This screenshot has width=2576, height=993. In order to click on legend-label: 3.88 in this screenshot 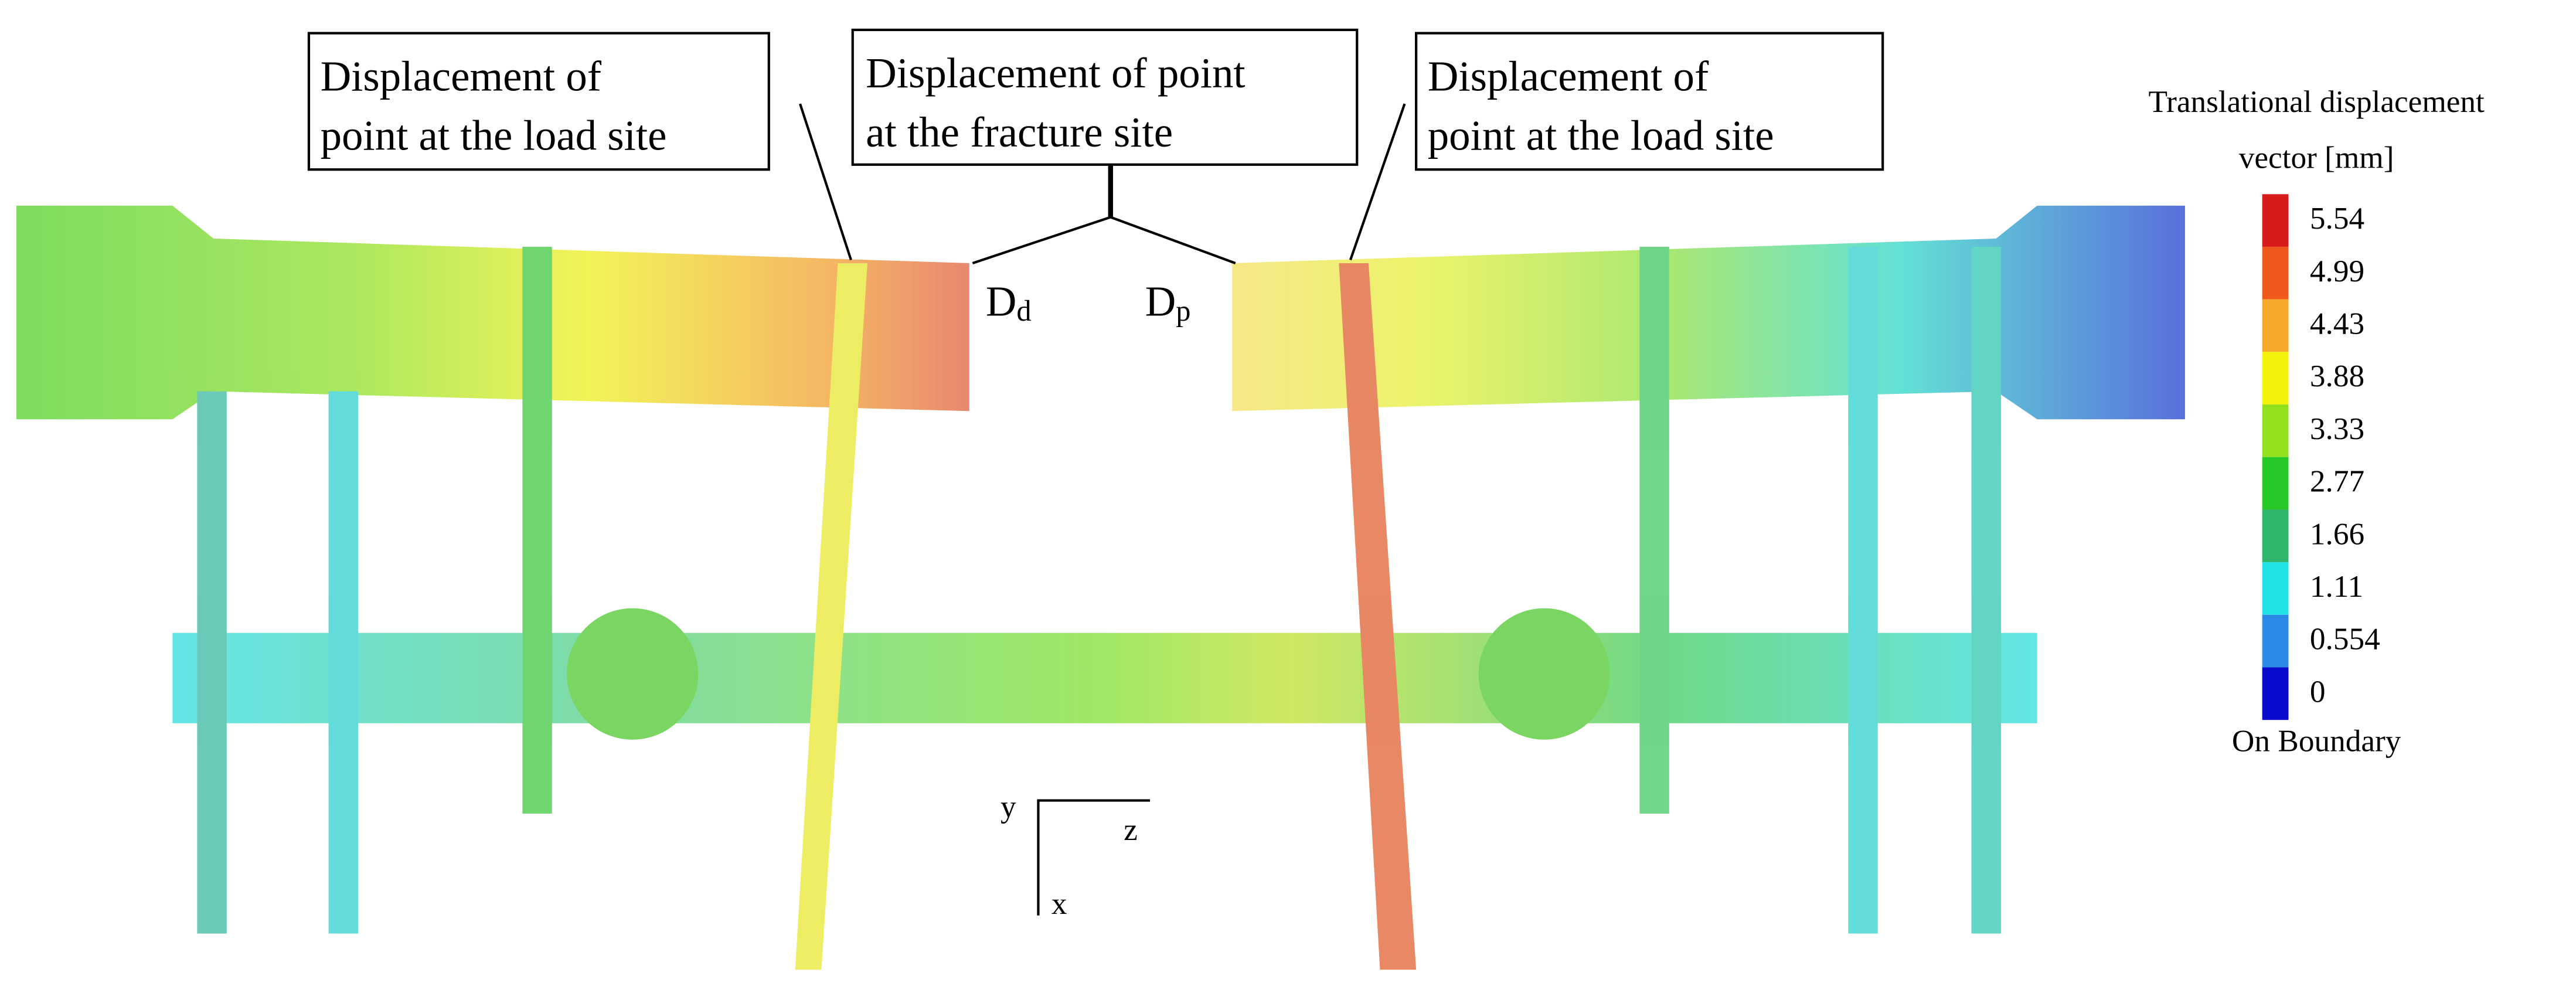, I will do `click(2337, 376)`.